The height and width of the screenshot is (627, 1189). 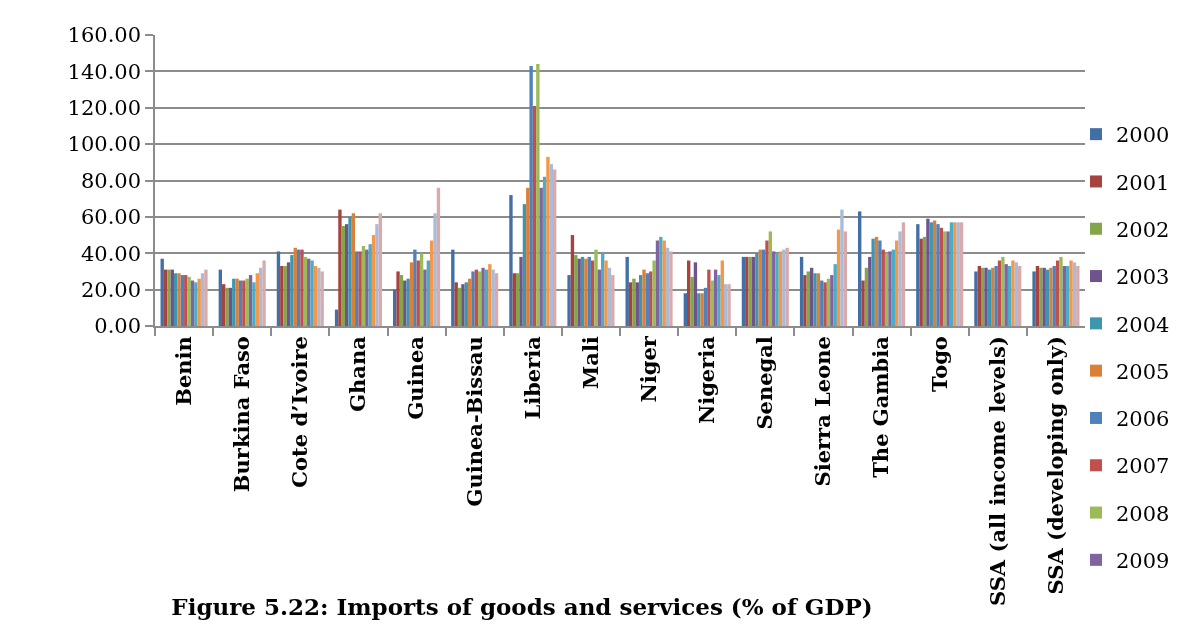 I want to click on legend-label: 2003, so click(x=1143, y=277).